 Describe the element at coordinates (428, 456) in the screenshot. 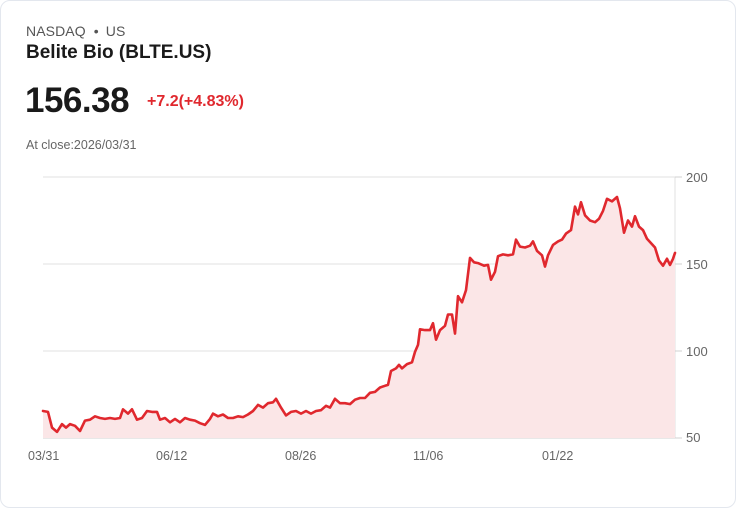

I see `x-tick-label: 11/06` at that location.